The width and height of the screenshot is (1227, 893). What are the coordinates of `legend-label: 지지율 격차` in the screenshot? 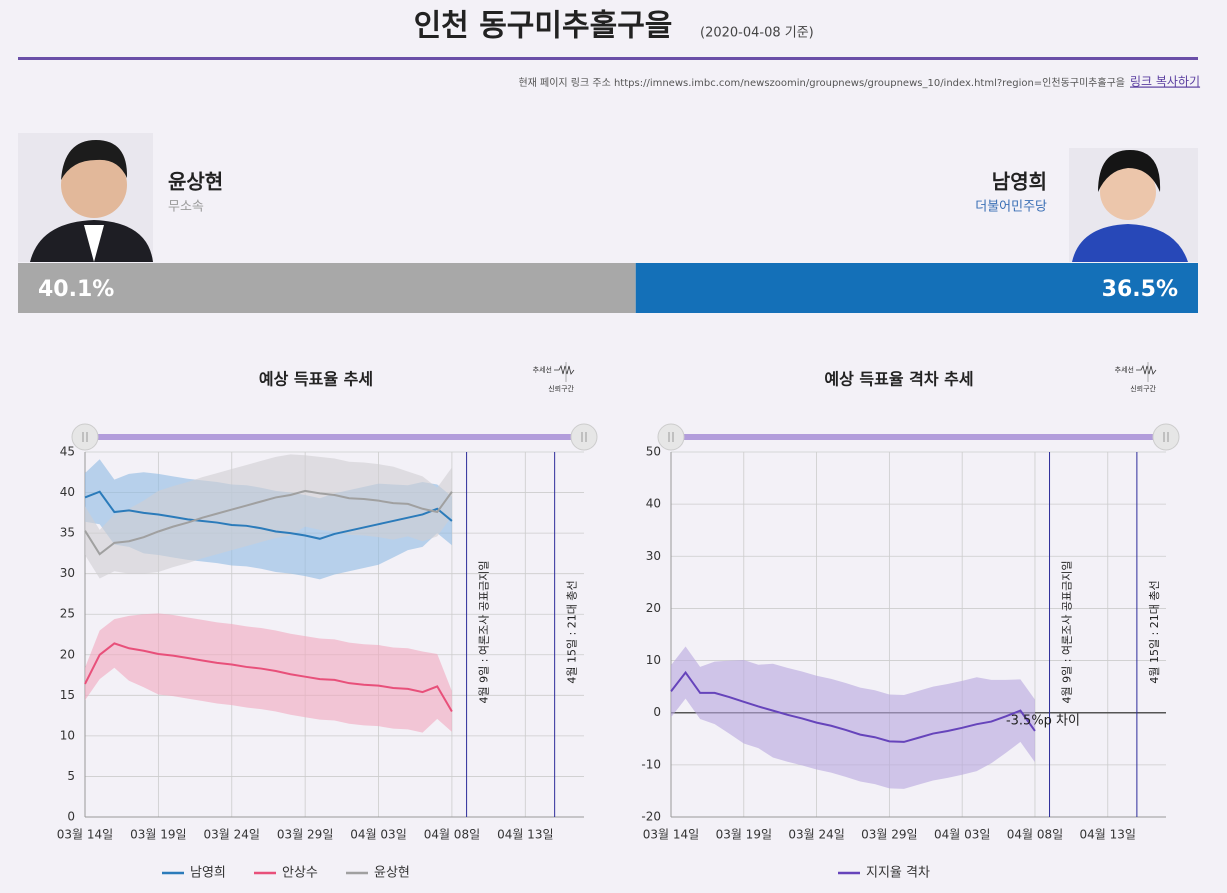 It's located at (898, 873).